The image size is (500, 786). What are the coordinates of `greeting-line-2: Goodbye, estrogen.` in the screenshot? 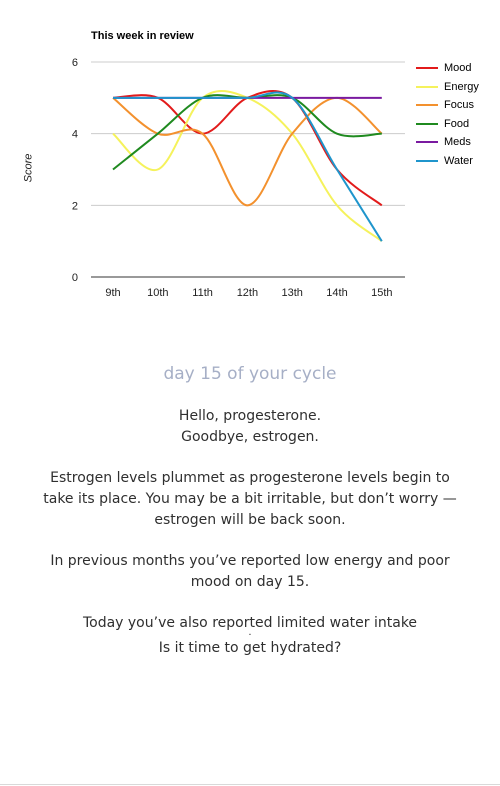 It's located at (250, 437).